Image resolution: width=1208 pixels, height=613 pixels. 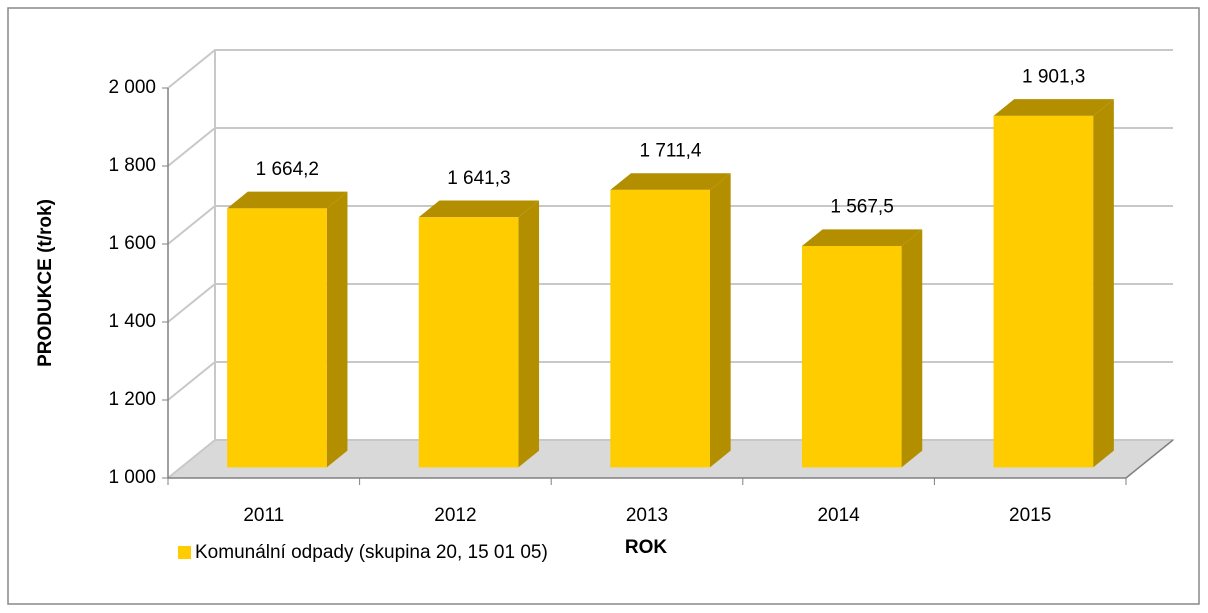 What do you see at coordinates (132, 477) in the screenshot?
I see `y-tick-label: 1 000` at bounding box center [132, 477].